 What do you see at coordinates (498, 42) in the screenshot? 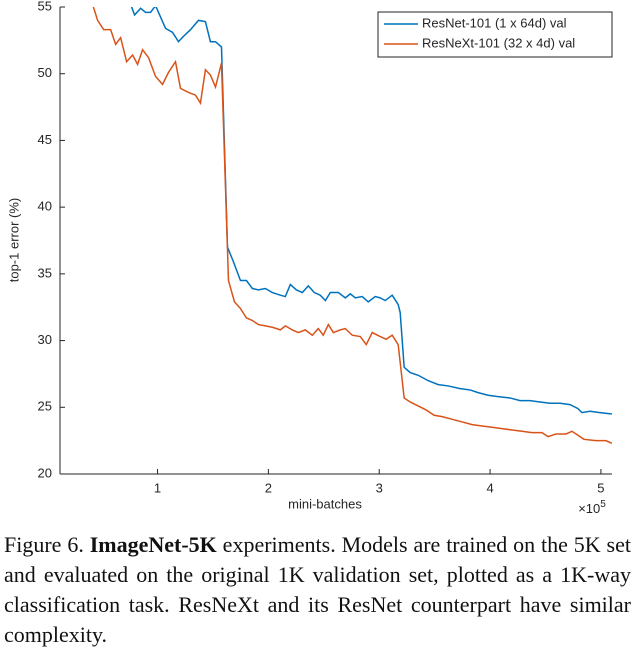
I see `legend-label: ResNeXt-101 (32 x 4d) val` at bounding box center [498, 42].